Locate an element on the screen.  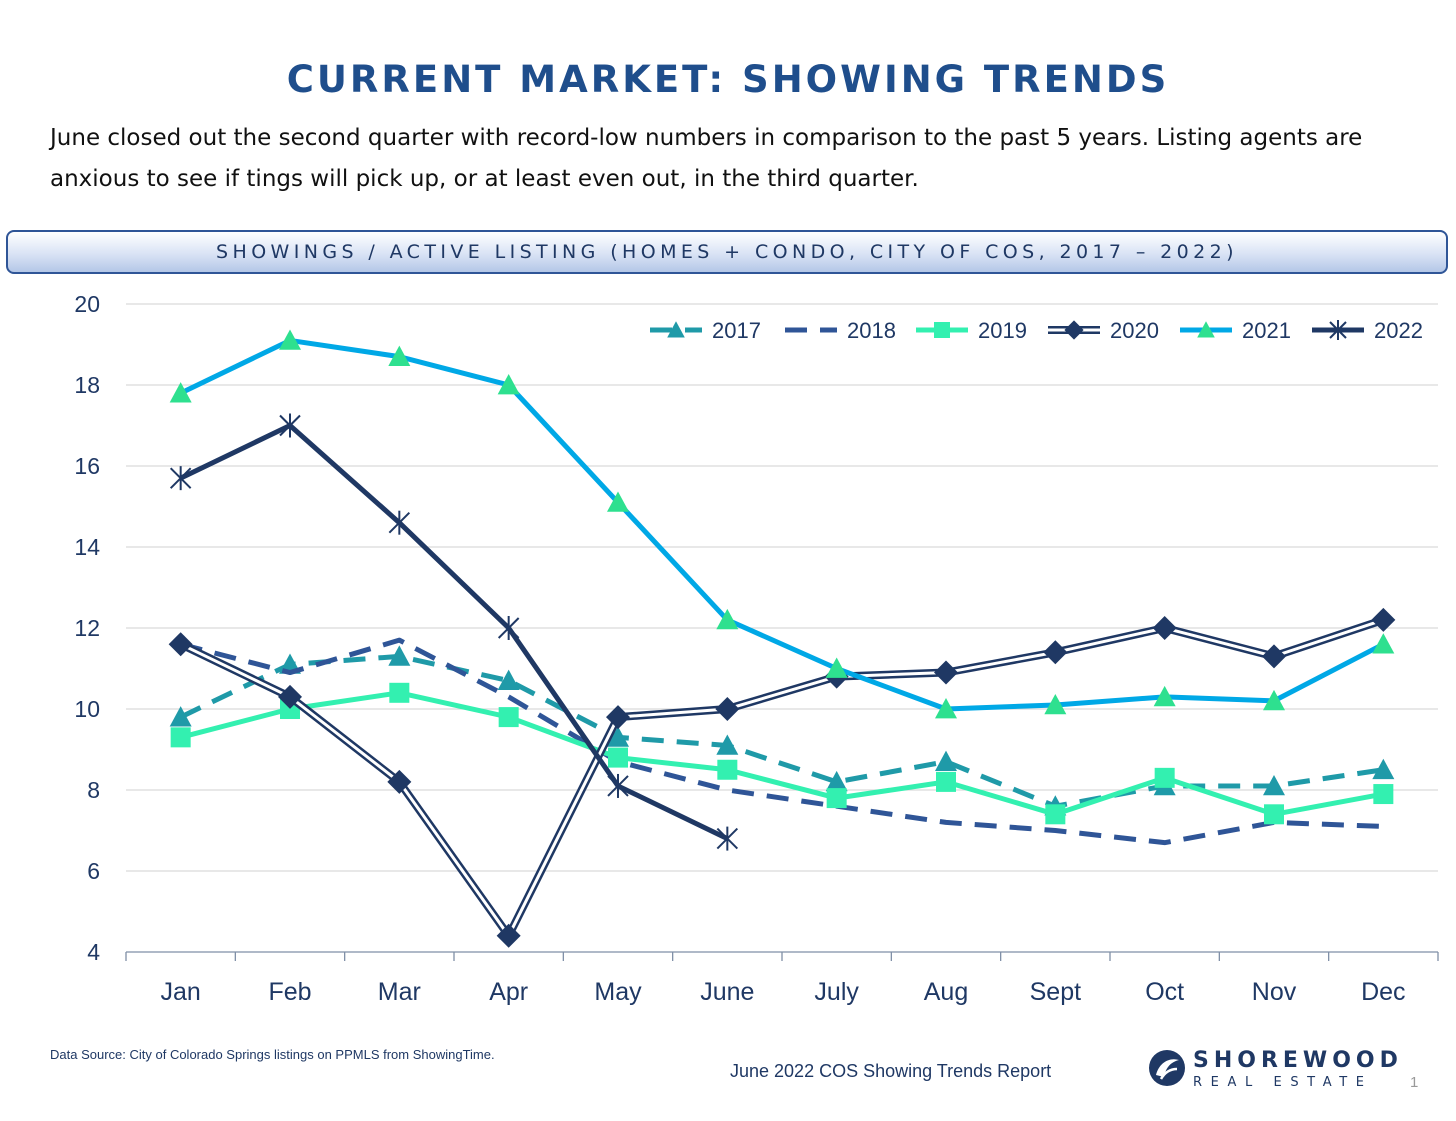
page-title: CURRENT MARKET: SHOWING TRENDS is located at coordinates (728, 79).